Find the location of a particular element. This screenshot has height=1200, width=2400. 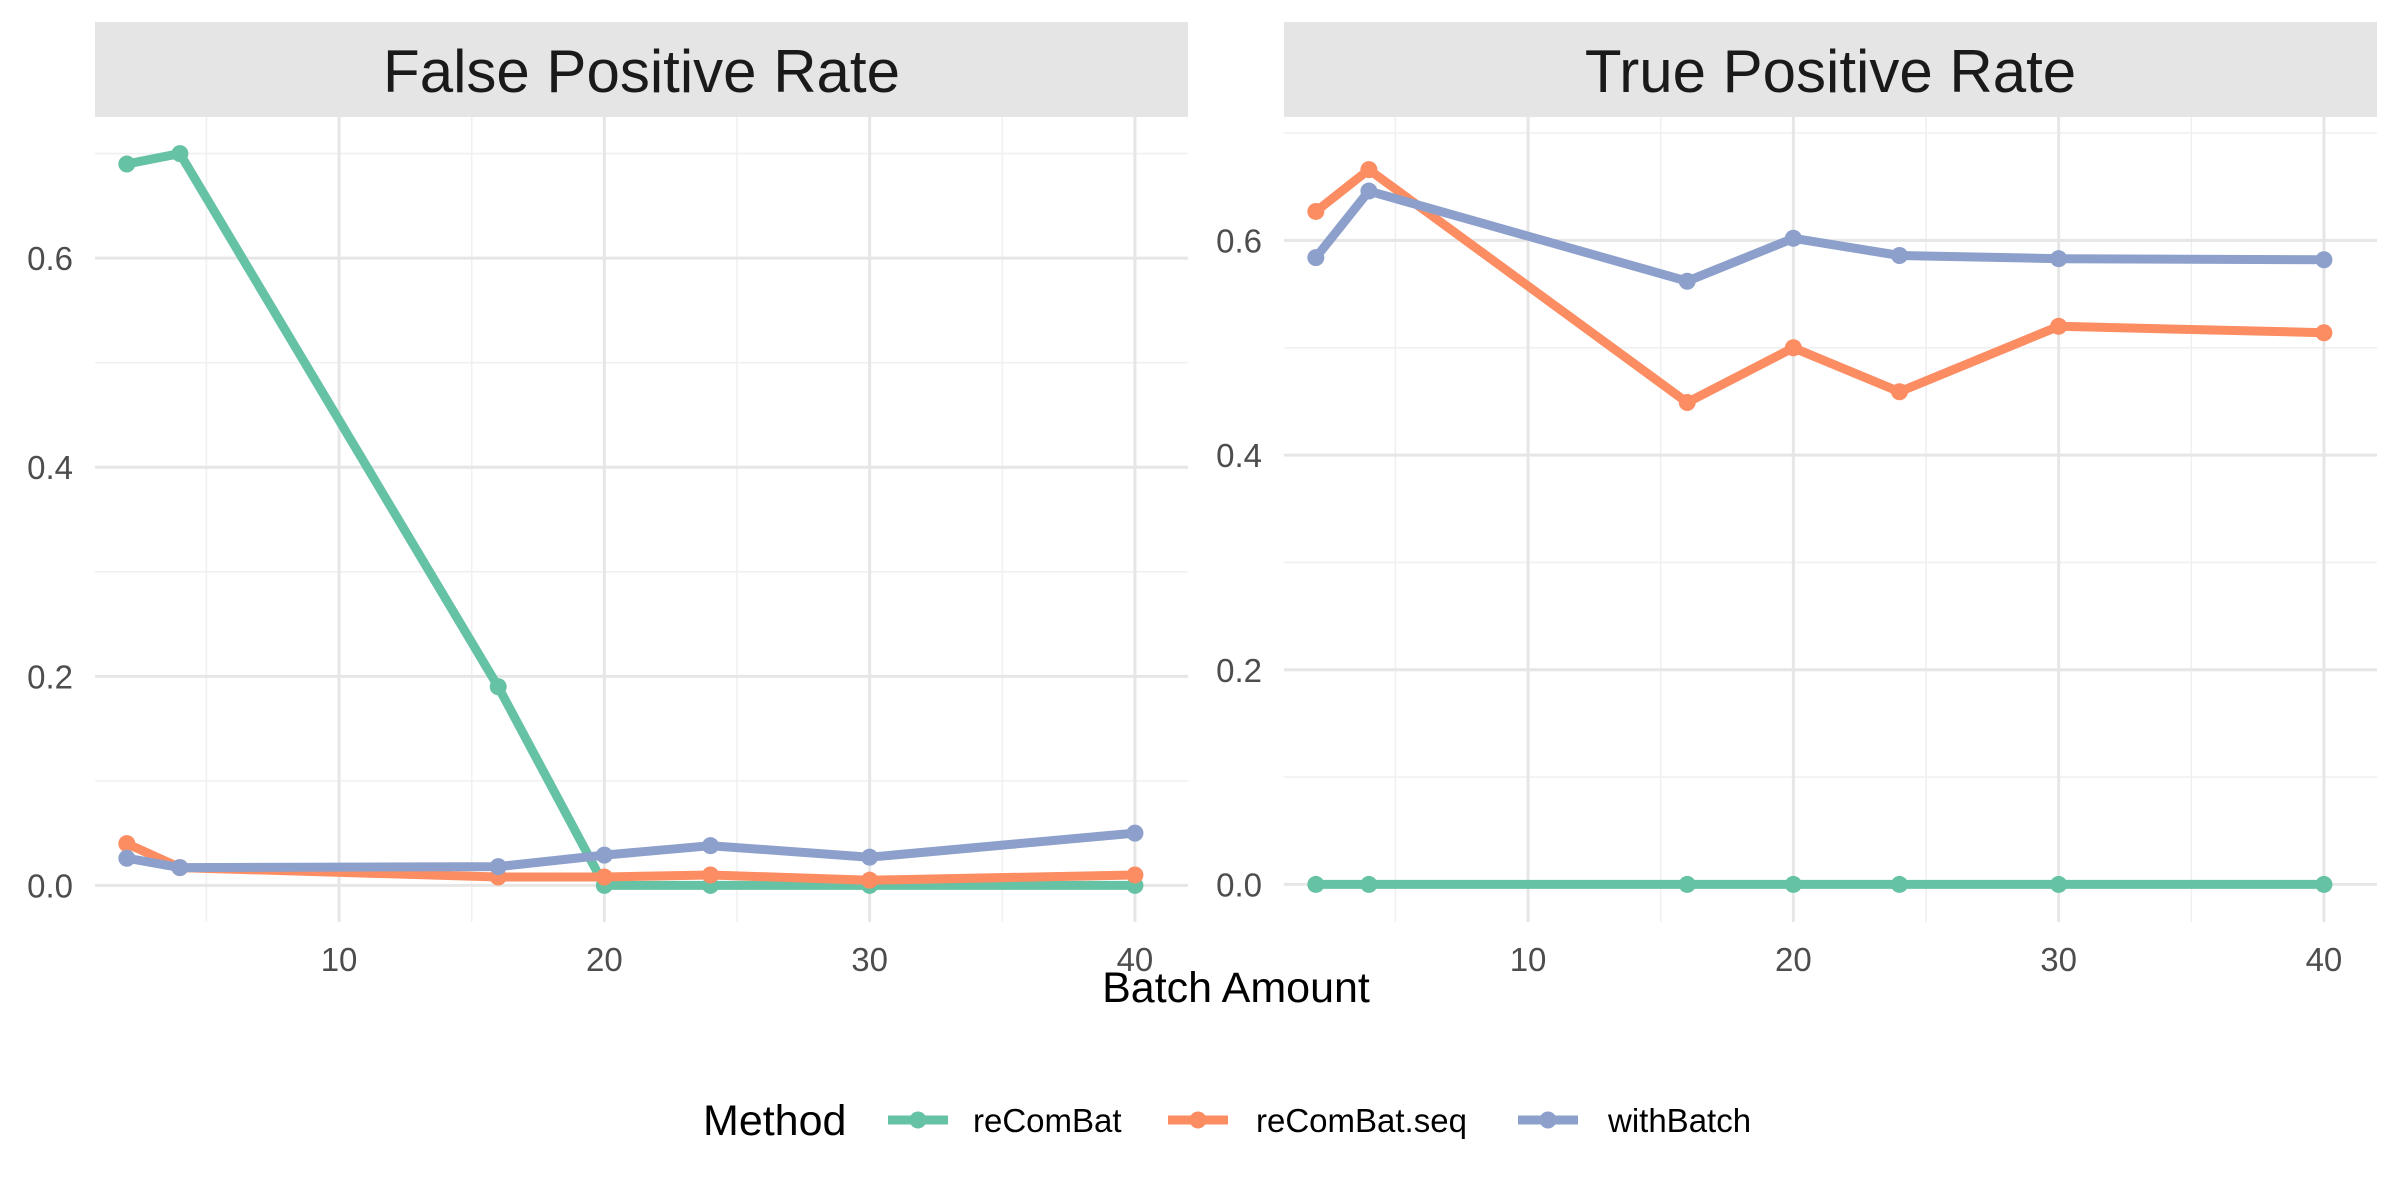

legend-label: reComBat.seq is located at coordinates (1361, 1120).